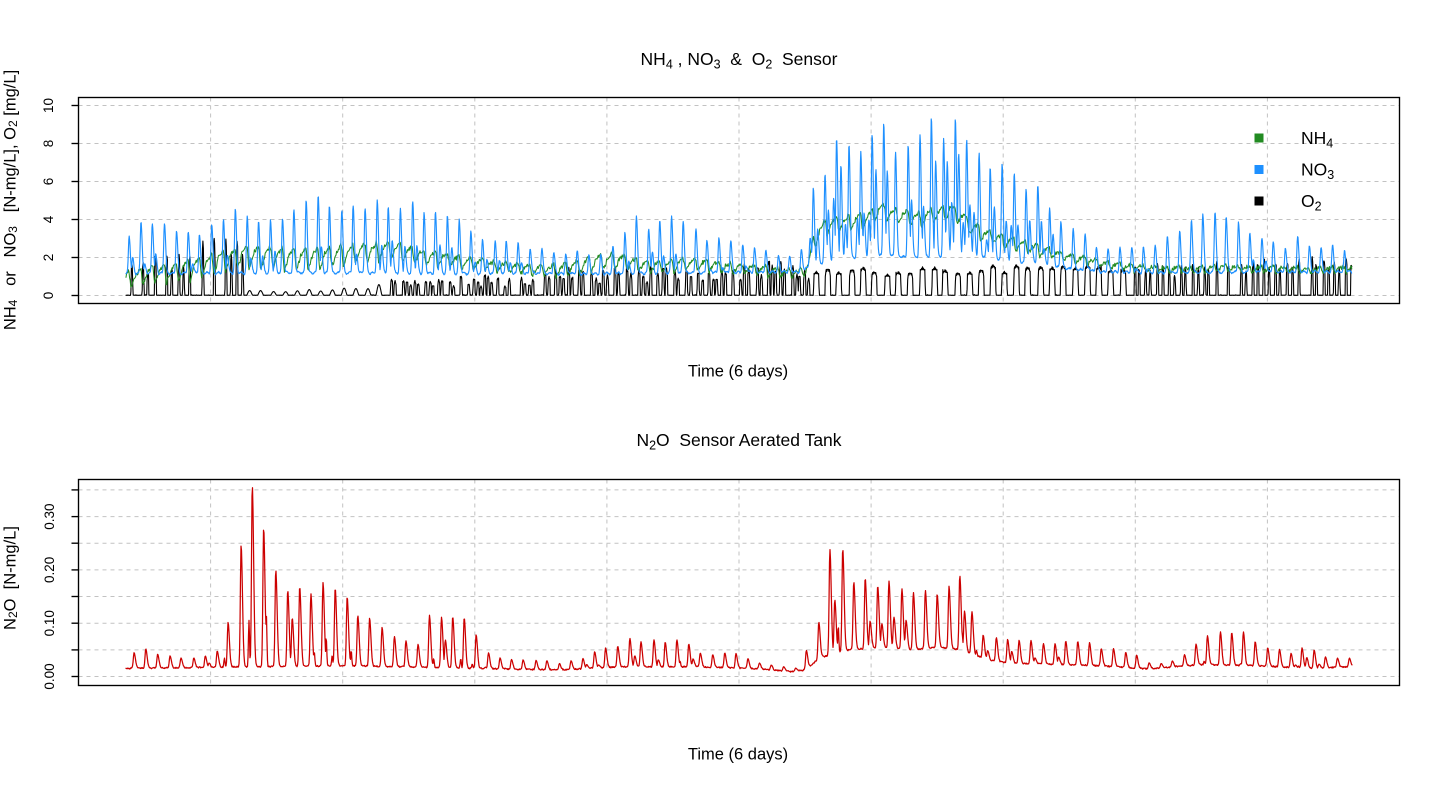  I want to click on svg-text: N2​O Sensor Aerated Tank, so click(738, 441).